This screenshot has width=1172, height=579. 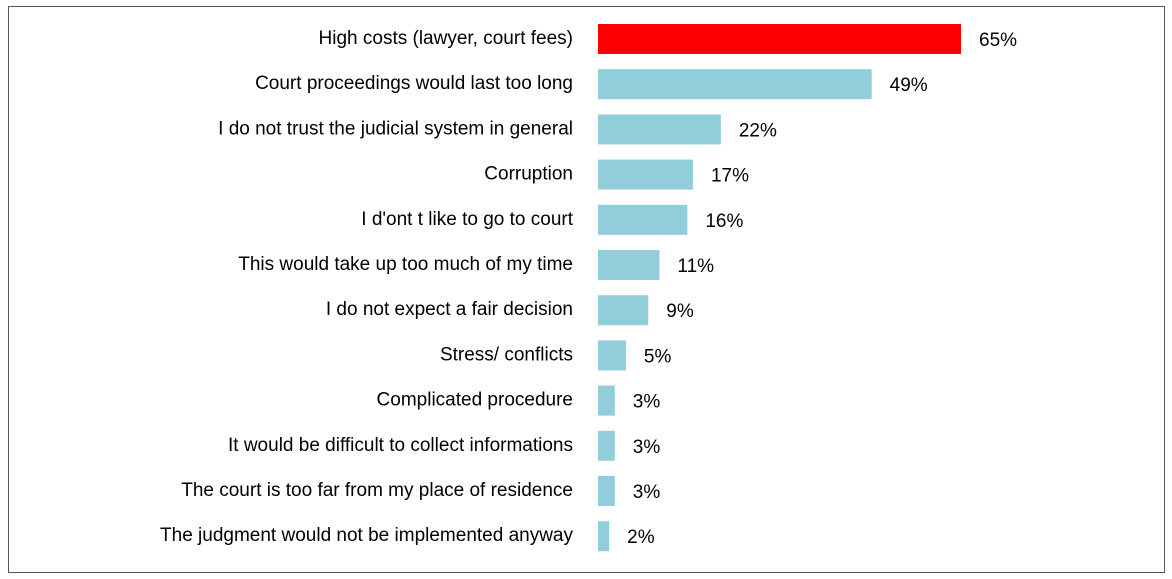 What do you see at coordinates (475, 400) in the screenshot?
I see `category-label: Complicated procedure` at bounding box center [475, 400].